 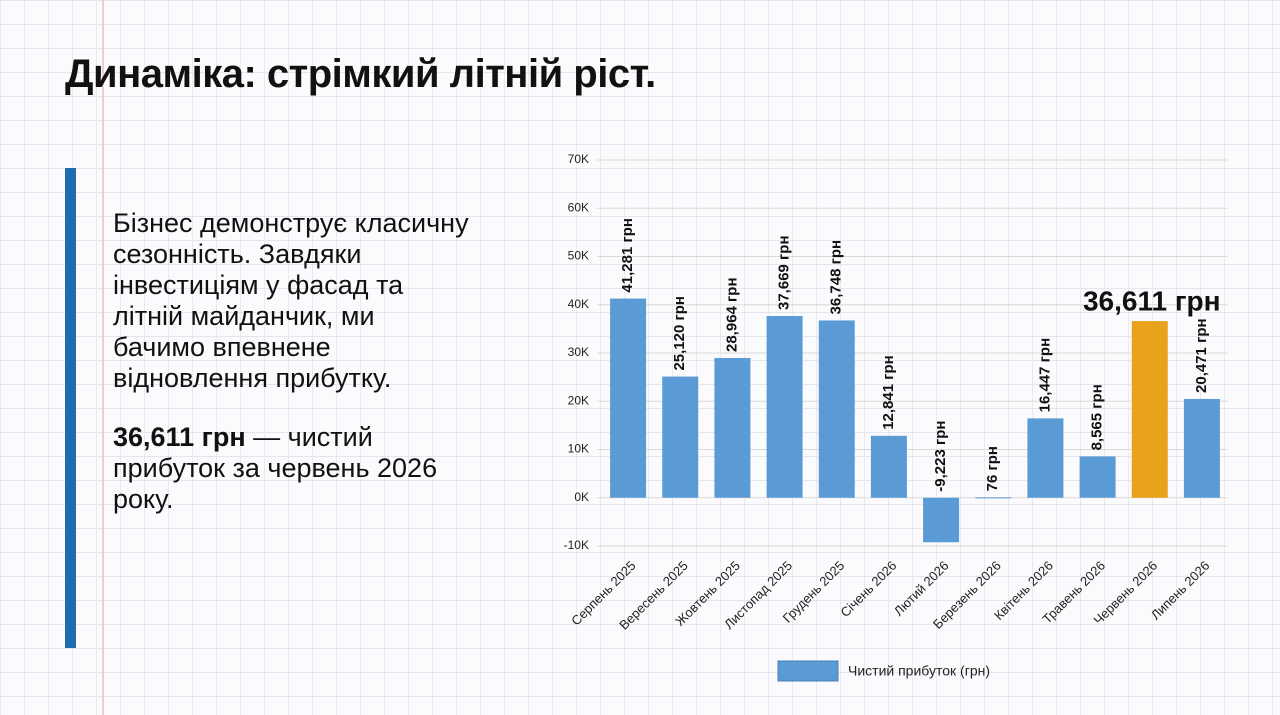 I want to click on highlight: 36,611 грн, so click(x=179, y=437).